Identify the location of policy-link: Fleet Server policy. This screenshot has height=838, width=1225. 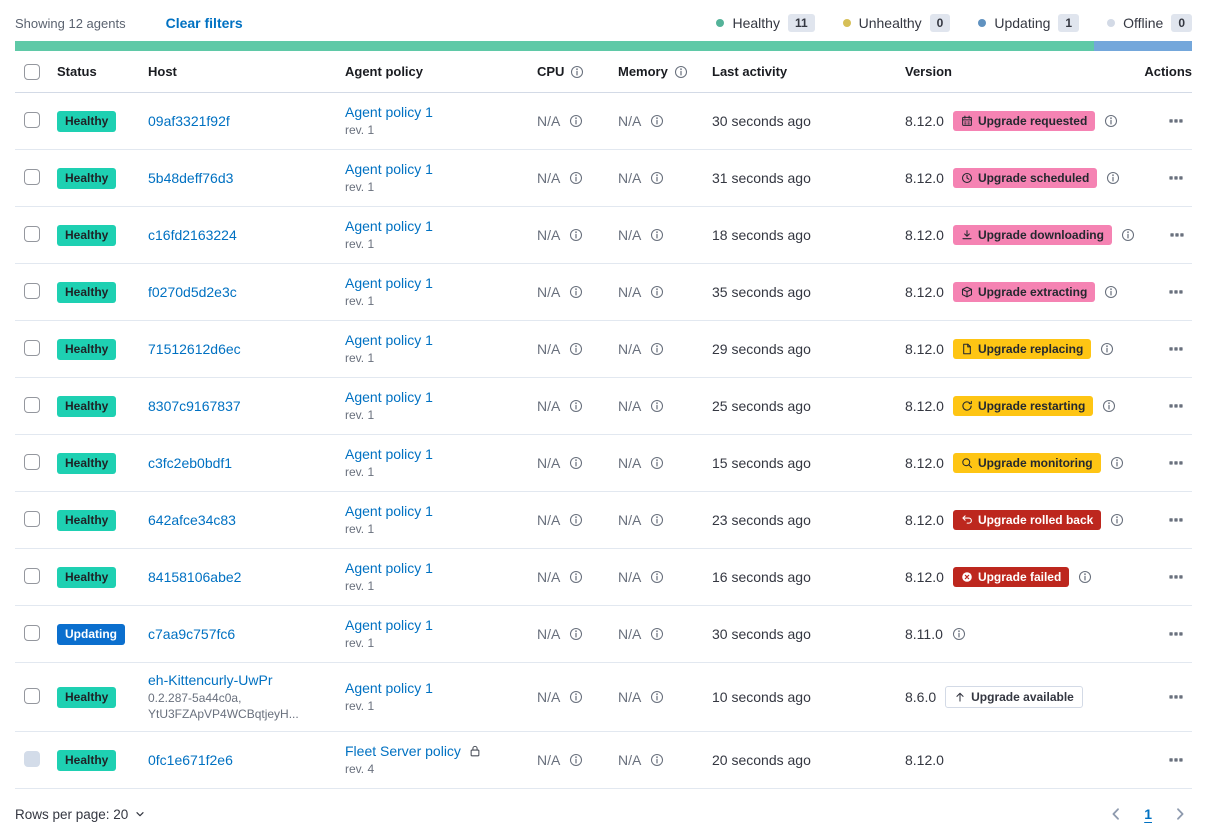
(403, 751).